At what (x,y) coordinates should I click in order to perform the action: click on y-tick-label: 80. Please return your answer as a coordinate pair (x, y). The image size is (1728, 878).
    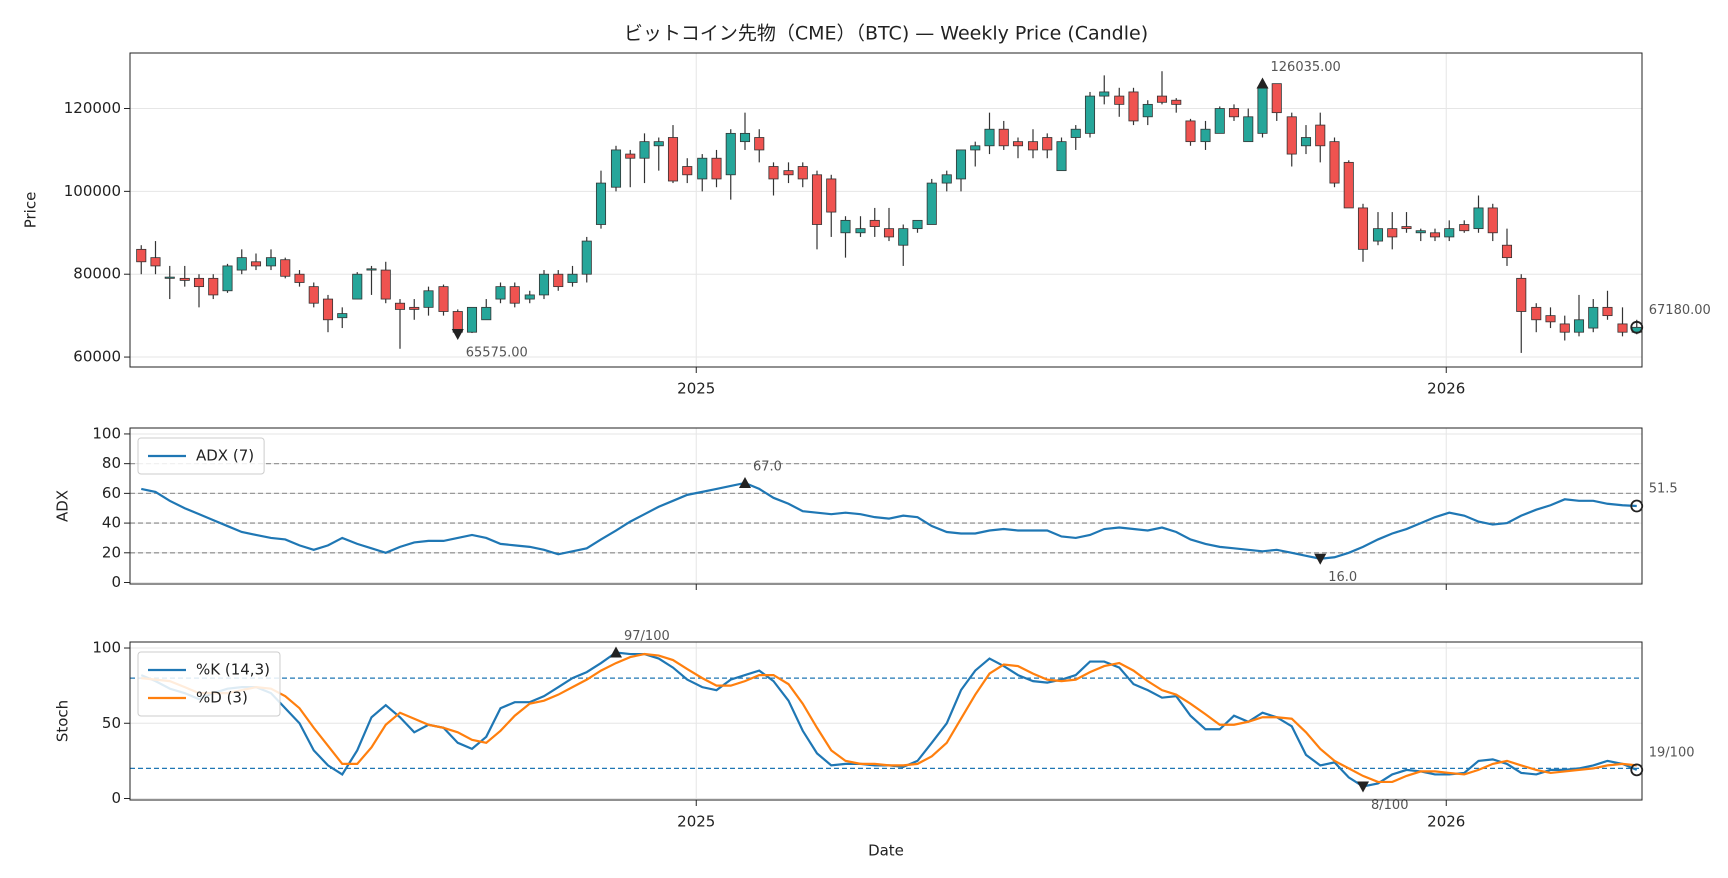
    Looking at the image, I should click on (111, 463).